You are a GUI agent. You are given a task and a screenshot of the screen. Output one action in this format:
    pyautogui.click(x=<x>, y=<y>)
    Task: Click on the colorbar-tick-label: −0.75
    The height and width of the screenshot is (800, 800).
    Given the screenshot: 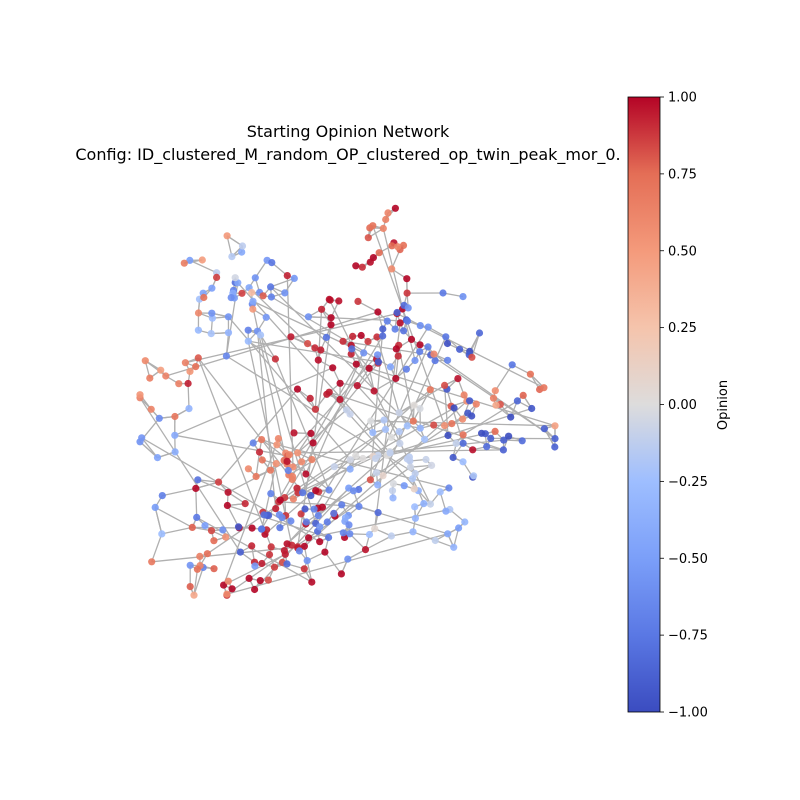 What is the action you would take?
    pyautogui.click(x=688, y=636)
    